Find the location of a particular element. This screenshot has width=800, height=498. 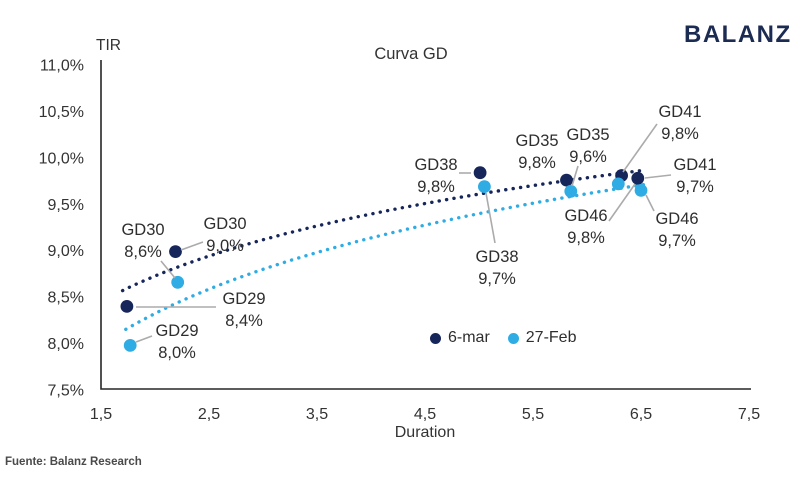

legend-dot-6-mar is located at coordinates (435, 338).